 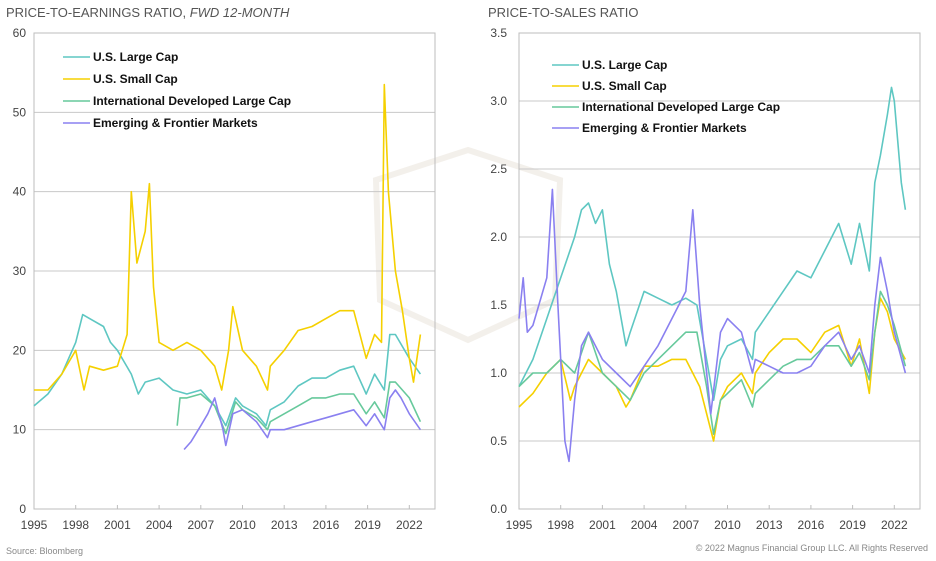 I want to click on pe-y-tick-label: 10, so click(x=20, y=430).